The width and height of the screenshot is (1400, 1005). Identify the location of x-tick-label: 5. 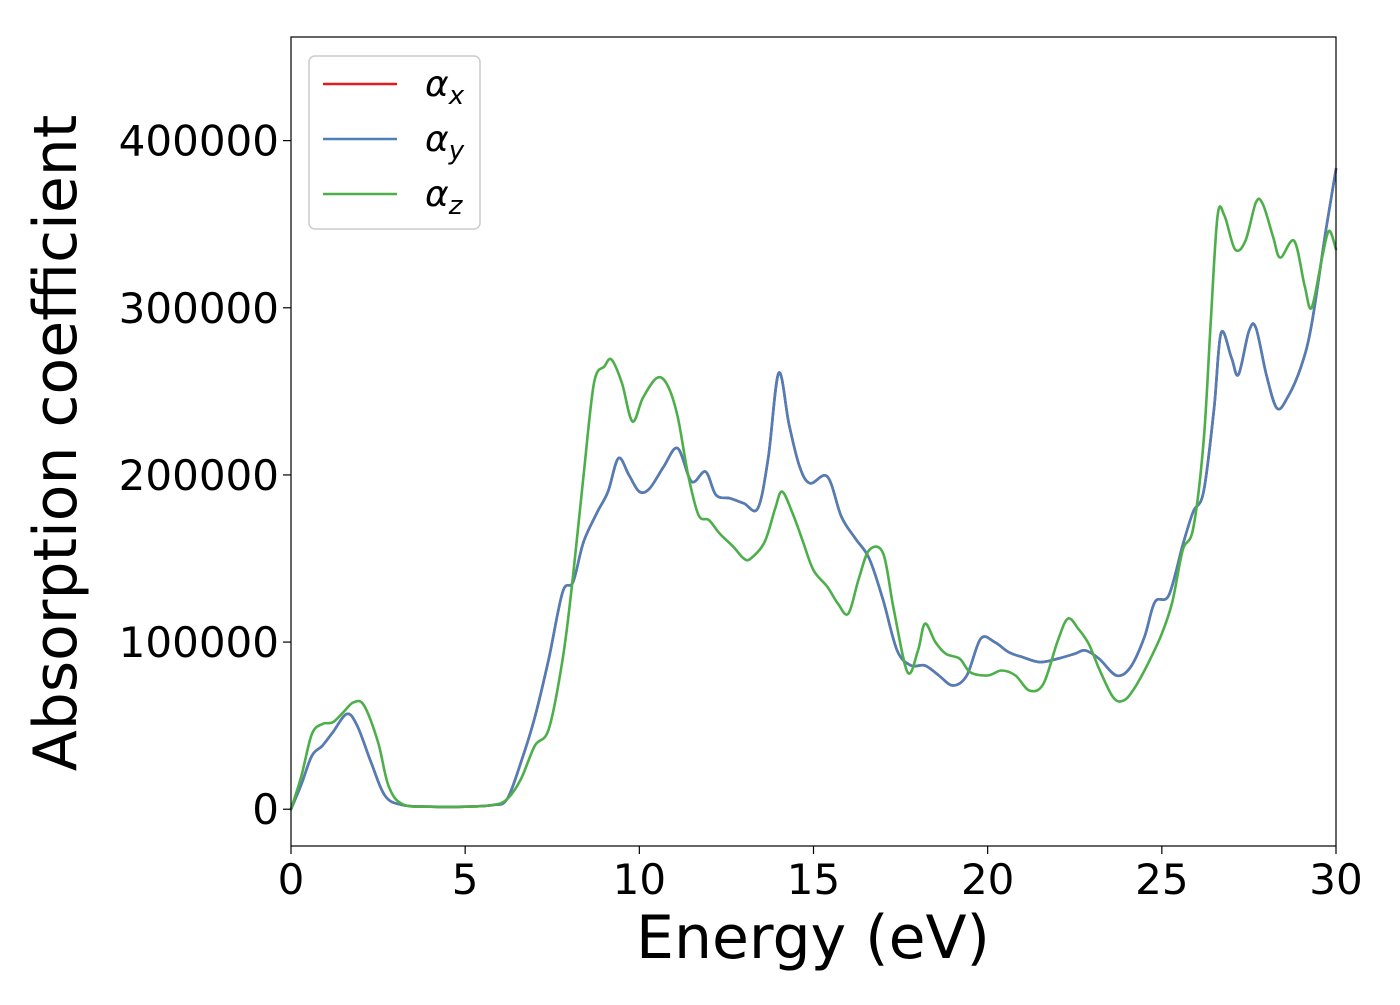
(465, 879).